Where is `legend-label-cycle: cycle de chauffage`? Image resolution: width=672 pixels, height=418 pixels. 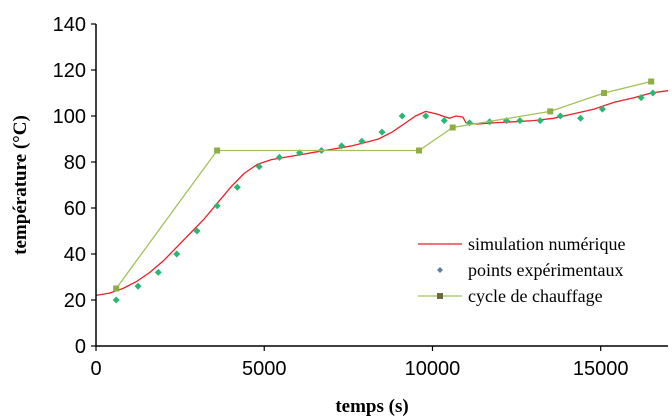 legend-label-cycle: cycle de chauffage is located at coordinates (535, 296).